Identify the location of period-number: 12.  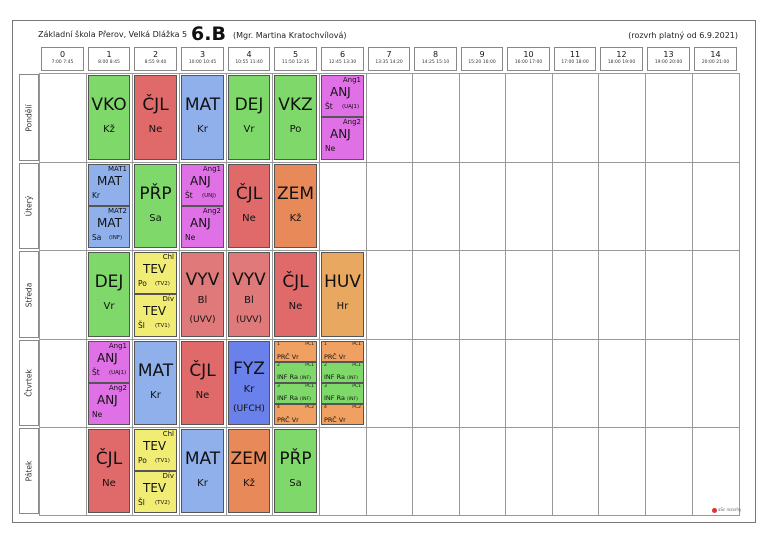
(621, 54).